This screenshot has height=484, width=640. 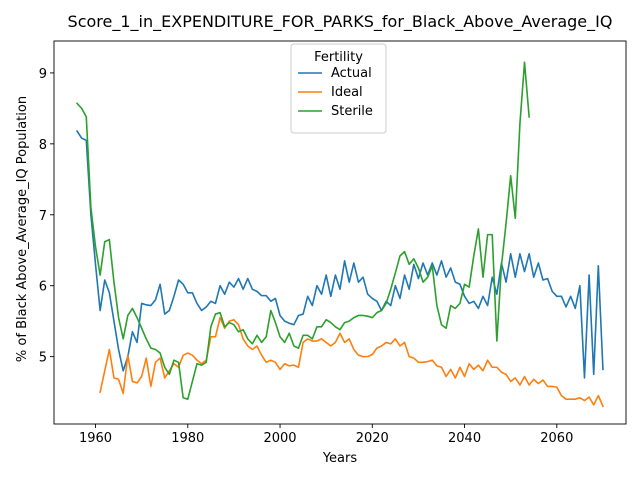 What do you see at coordinates (279, 438) in the screenshot?
I see `x-tick-label: 2000` at bounding box center [279, 438].